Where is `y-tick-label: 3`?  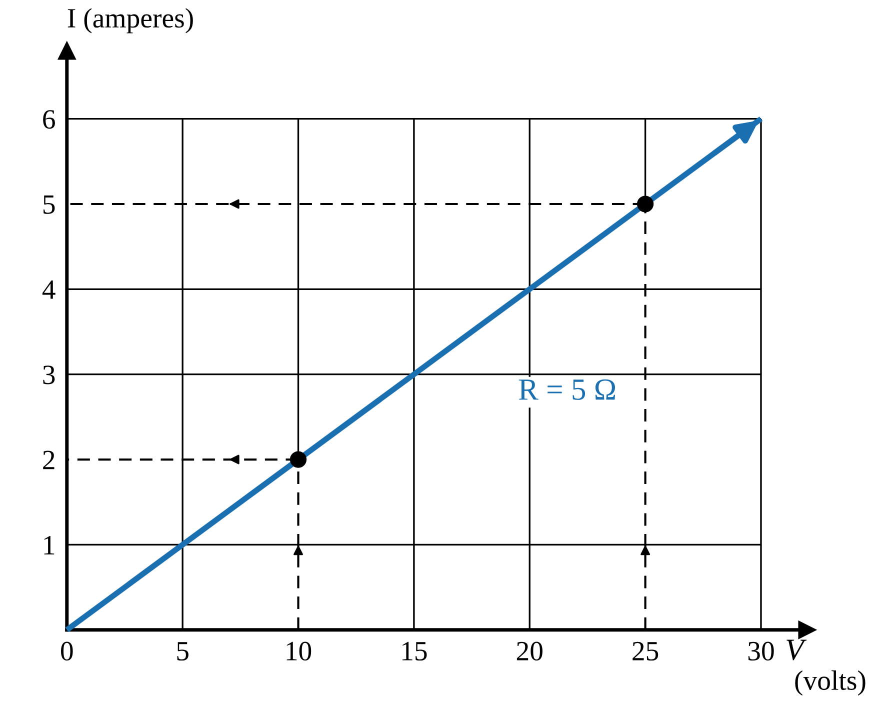
y-tick-label: 3 is located at coordinates (49, 375).